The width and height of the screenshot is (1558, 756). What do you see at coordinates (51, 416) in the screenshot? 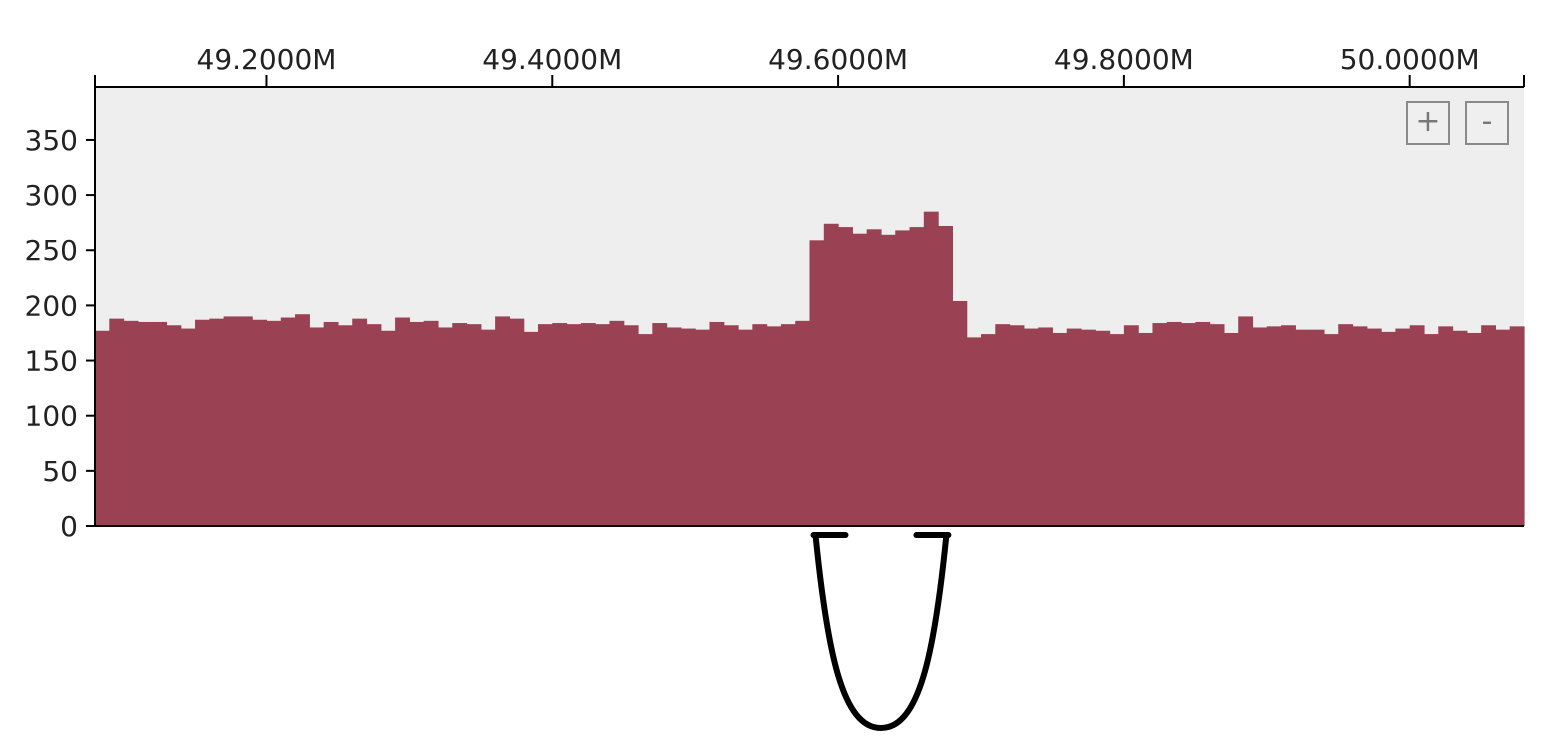
I see `y-tick-label: 100` at bounding box center [51, 416].